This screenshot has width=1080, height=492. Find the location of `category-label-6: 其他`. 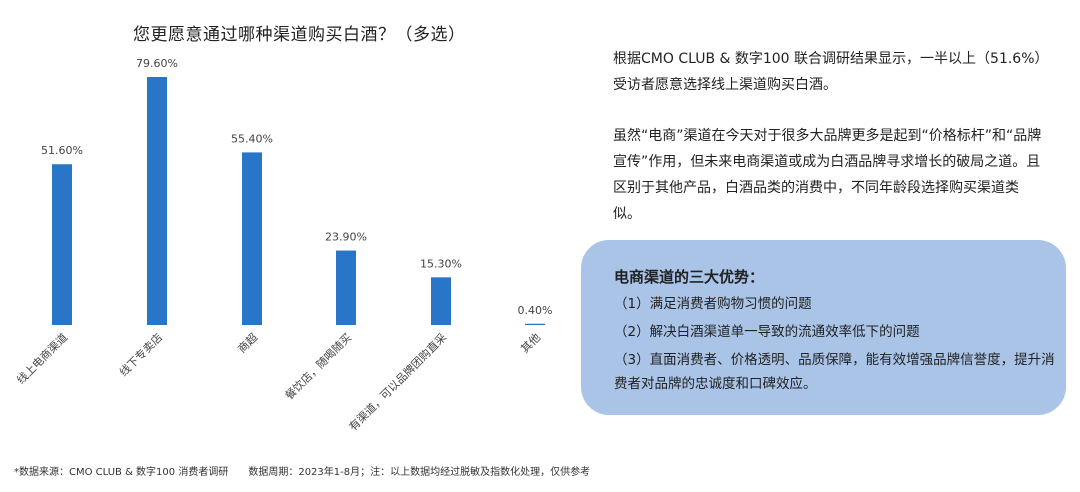

category-label-6: 其他 is located at coordinates (530, 343).